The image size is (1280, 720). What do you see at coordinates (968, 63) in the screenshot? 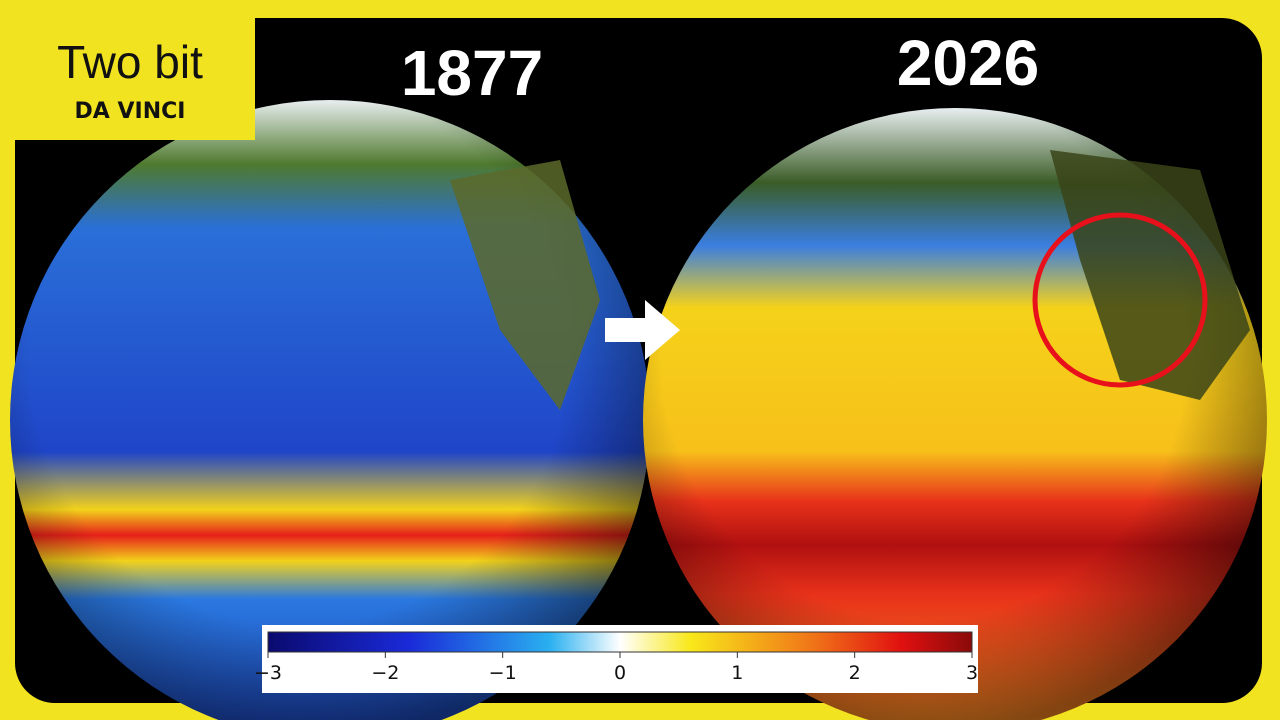
I see `panel-label: 2026` at bounding box center [968, 63].